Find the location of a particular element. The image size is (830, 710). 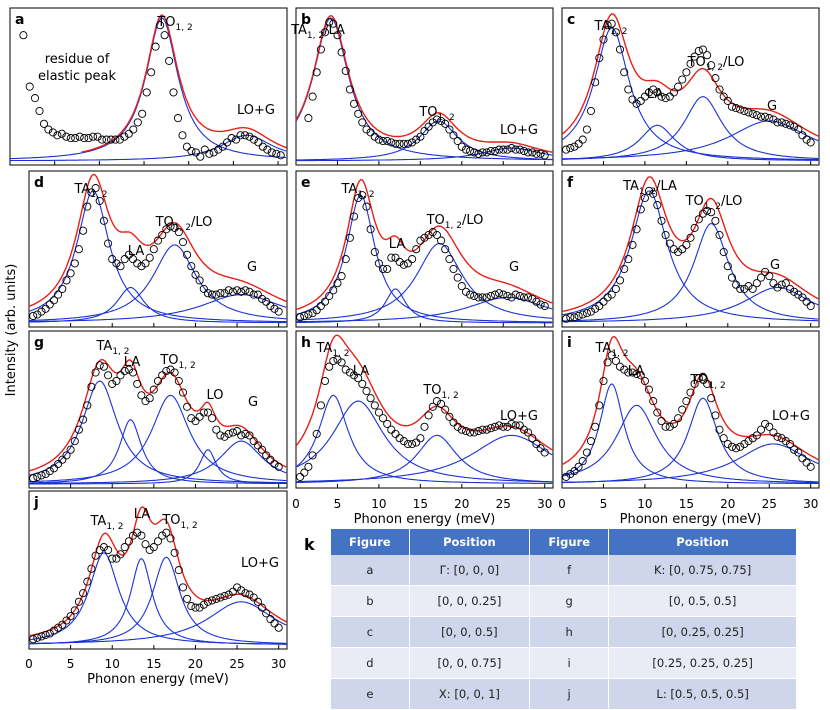

panel-h: h TA1, 2 LA TO1, 2 LO+G is located at coordinates (424, 409).